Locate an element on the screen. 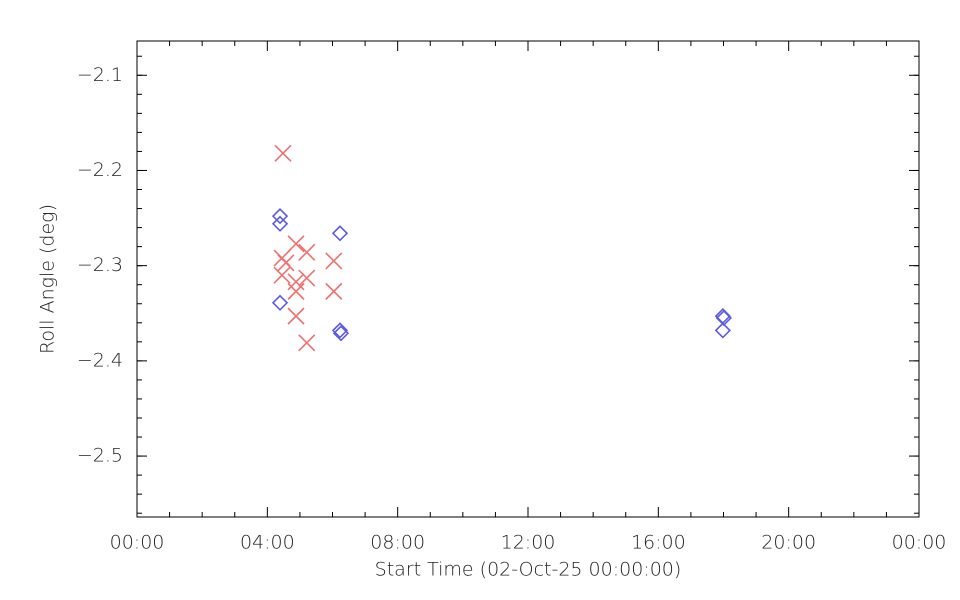 The width and height of the screenshot is (960, 600). y-tick-label: −2.5 is located at coordinates (100, 456).